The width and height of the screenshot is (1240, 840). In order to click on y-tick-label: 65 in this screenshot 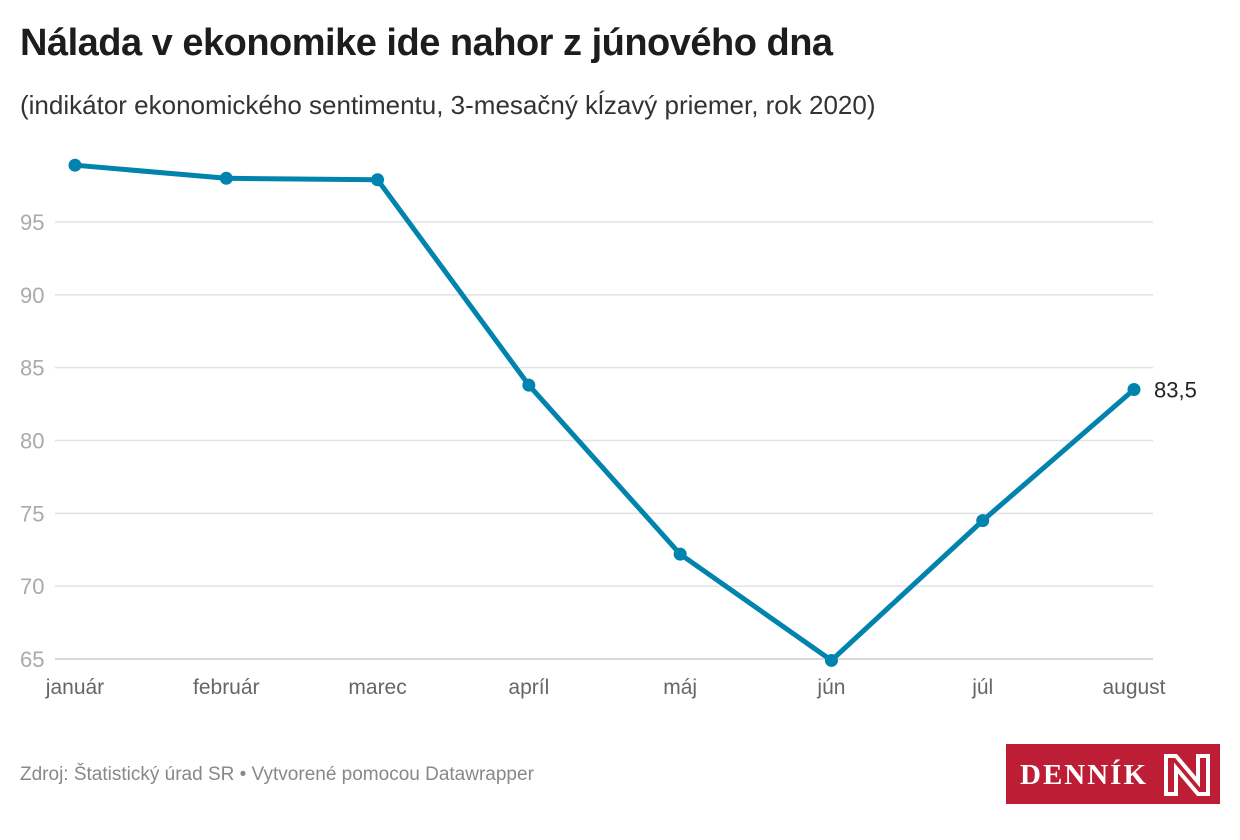, I will do `click(32, 659)`.